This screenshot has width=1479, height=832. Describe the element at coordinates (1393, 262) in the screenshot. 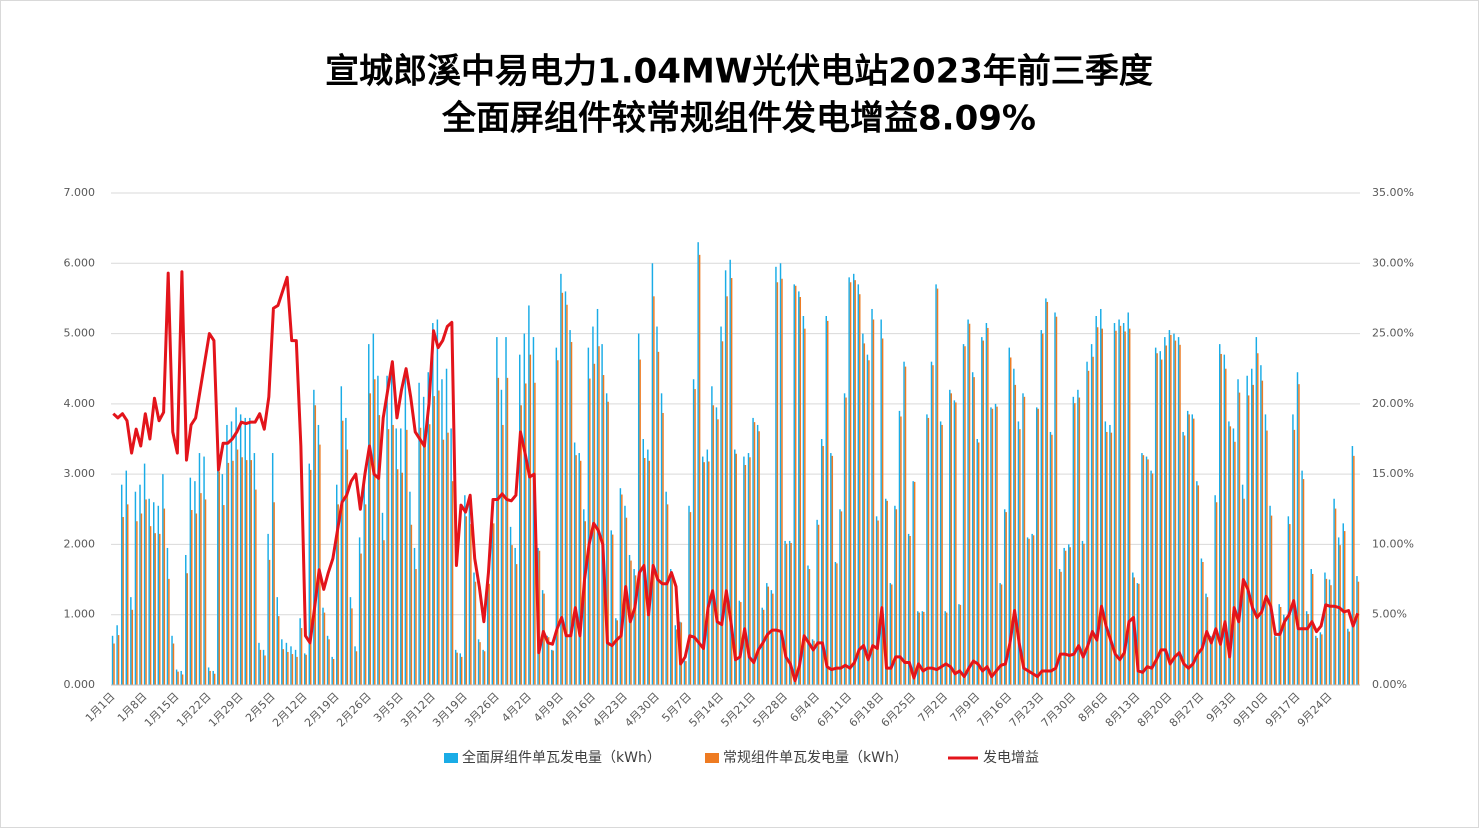

I see `y2-tick-label: 30.00%` at that location.